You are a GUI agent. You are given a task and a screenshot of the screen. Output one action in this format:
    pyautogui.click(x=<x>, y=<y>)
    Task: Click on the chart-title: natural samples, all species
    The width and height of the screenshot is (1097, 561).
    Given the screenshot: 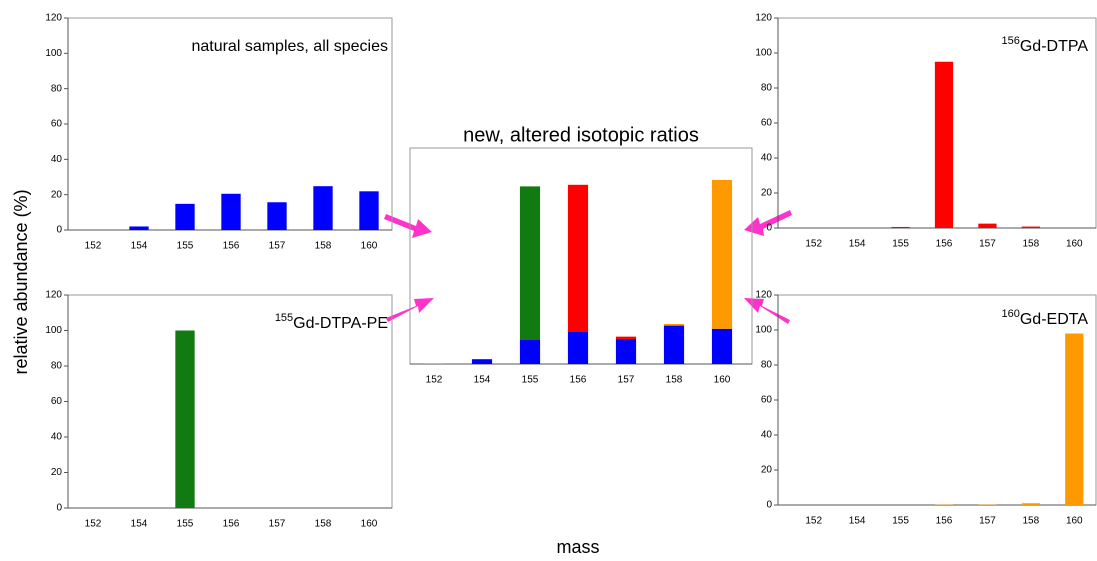 What is the action you would take?
    pyautogui.click(x=289, y=46)
    